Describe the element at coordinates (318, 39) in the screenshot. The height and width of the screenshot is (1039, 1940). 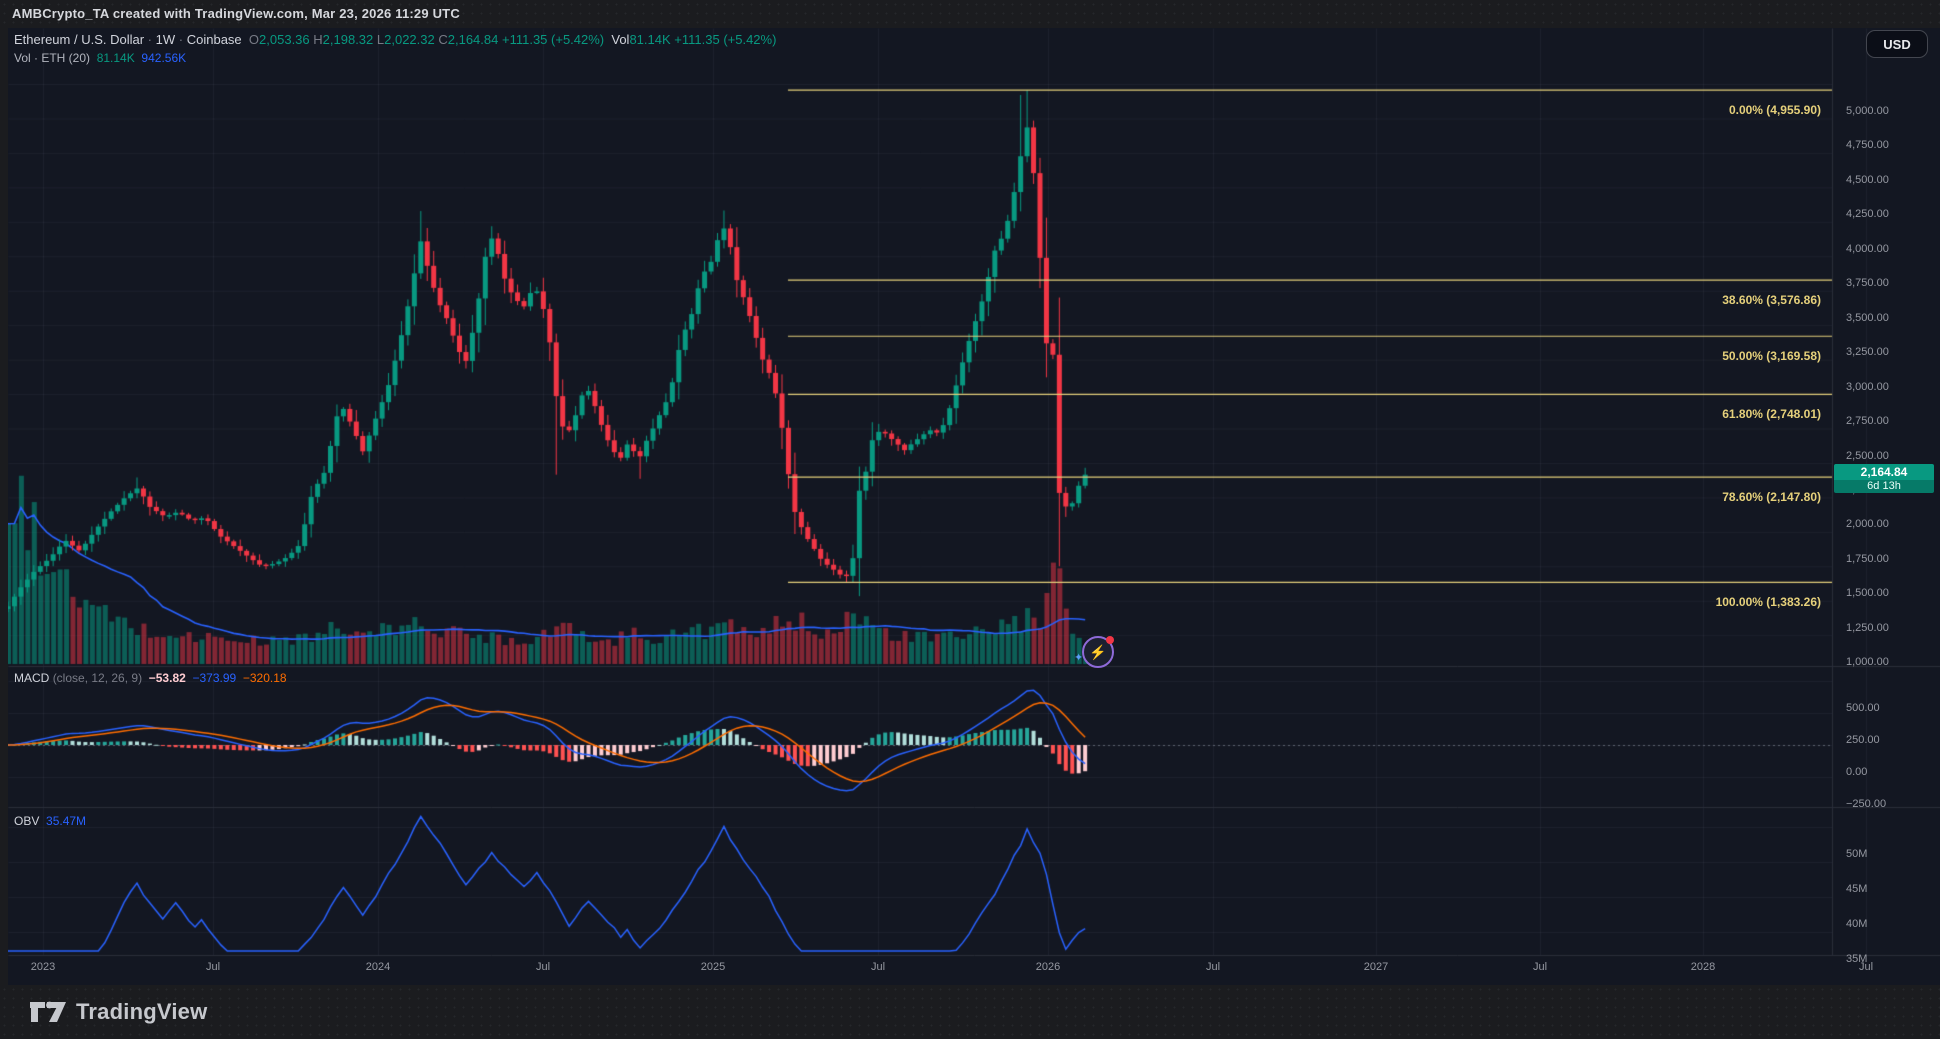
I see `high-letter: H` at that location.